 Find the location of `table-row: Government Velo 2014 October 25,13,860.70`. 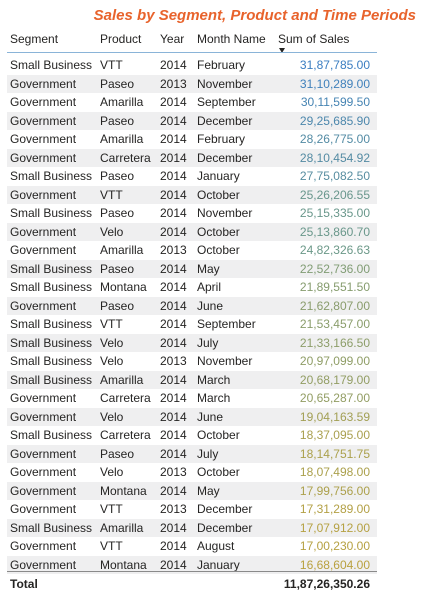

table-row: Government Velo 2014 October 25,13,860.70 is located at coordinates (211, 231).